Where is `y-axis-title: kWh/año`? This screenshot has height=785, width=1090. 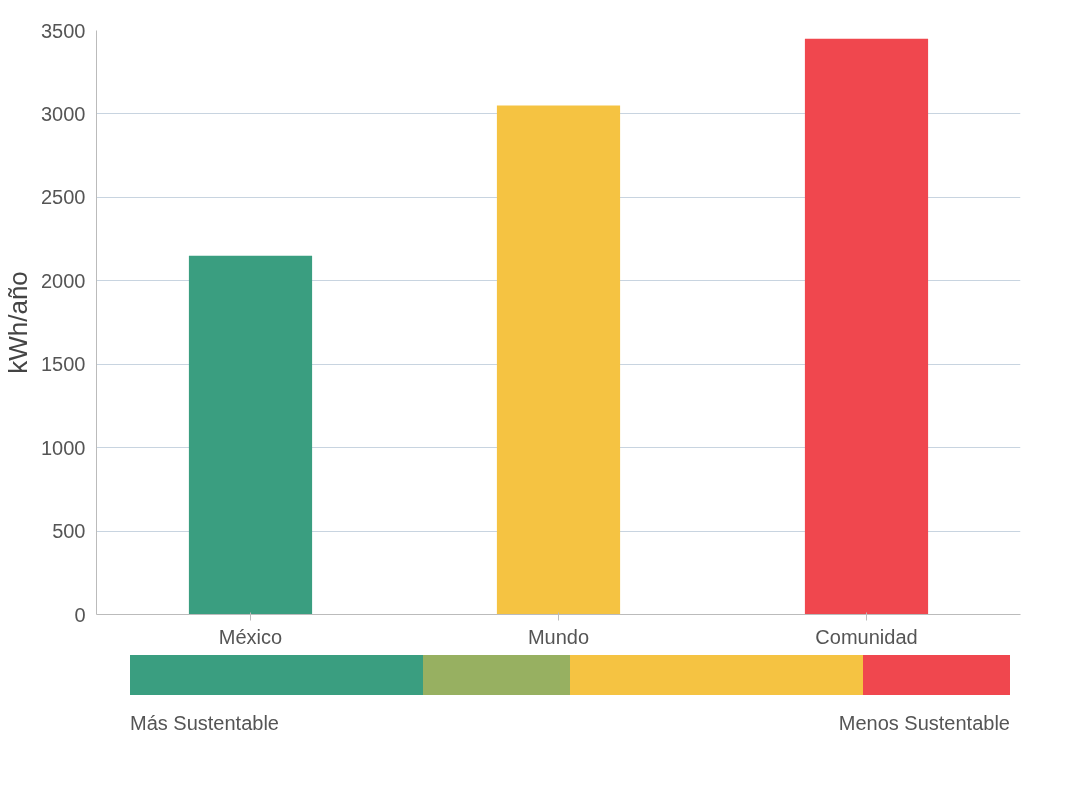
y-axis-title: kWh/año is located at coordinates (18, 322).